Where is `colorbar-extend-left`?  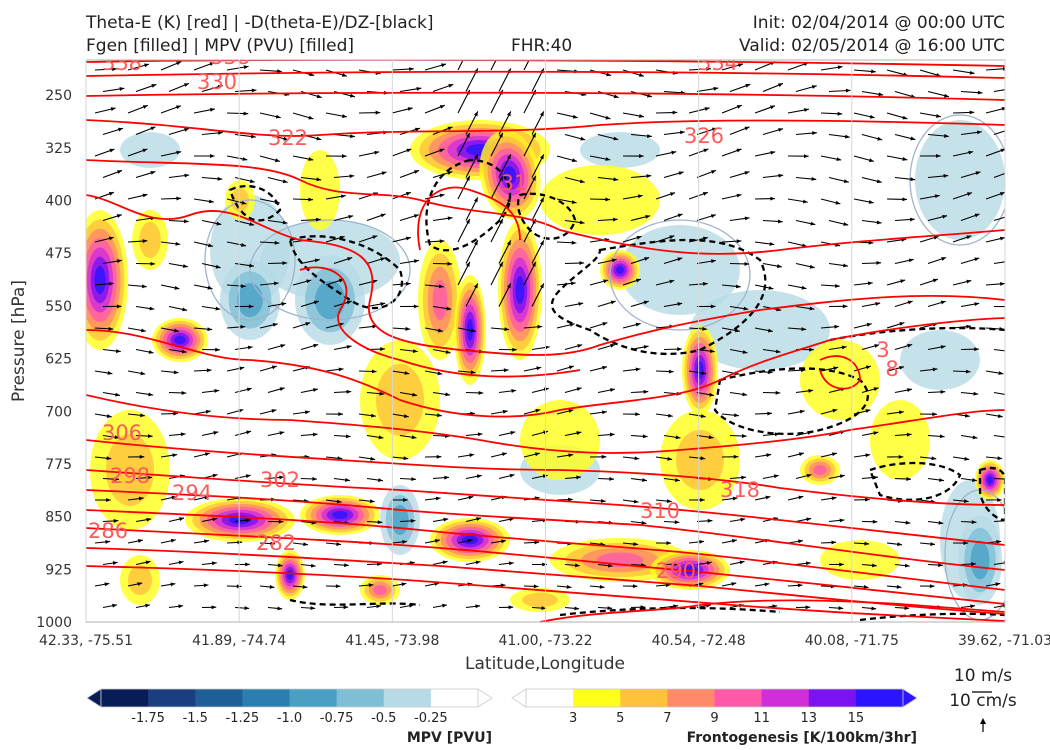
colorbar-extend-left is located at coordinates (519, 698).